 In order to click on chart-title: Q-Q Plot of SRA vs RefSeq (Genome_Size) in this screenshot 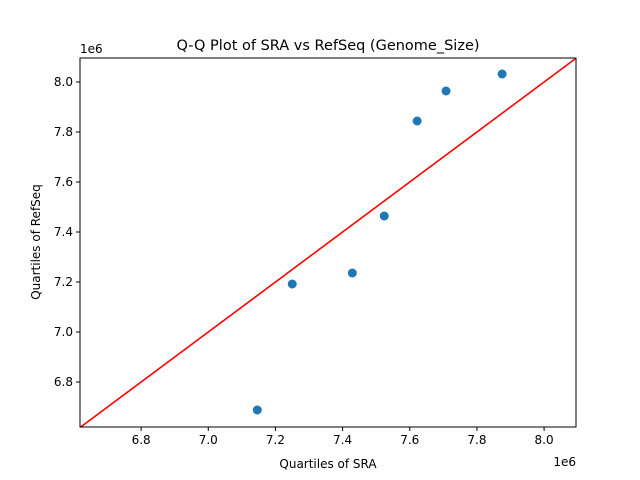, I will do `click(327, 46)`.